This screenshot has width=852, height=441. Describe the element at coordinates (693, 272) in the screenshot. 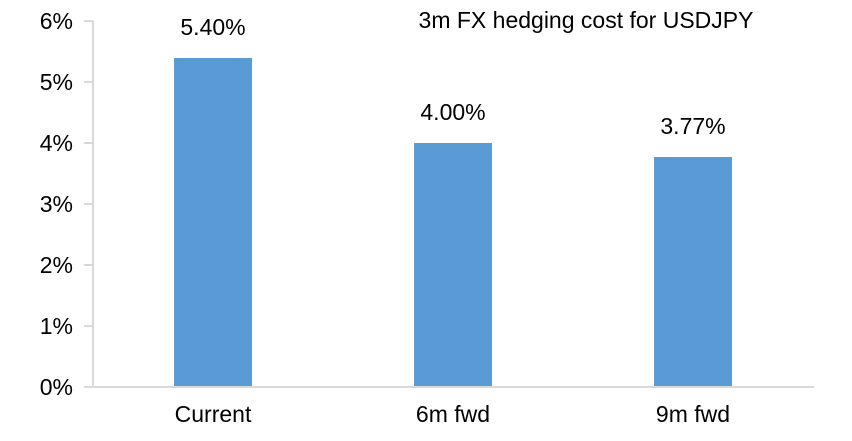

I see `bar-9m-fwd` at that location.